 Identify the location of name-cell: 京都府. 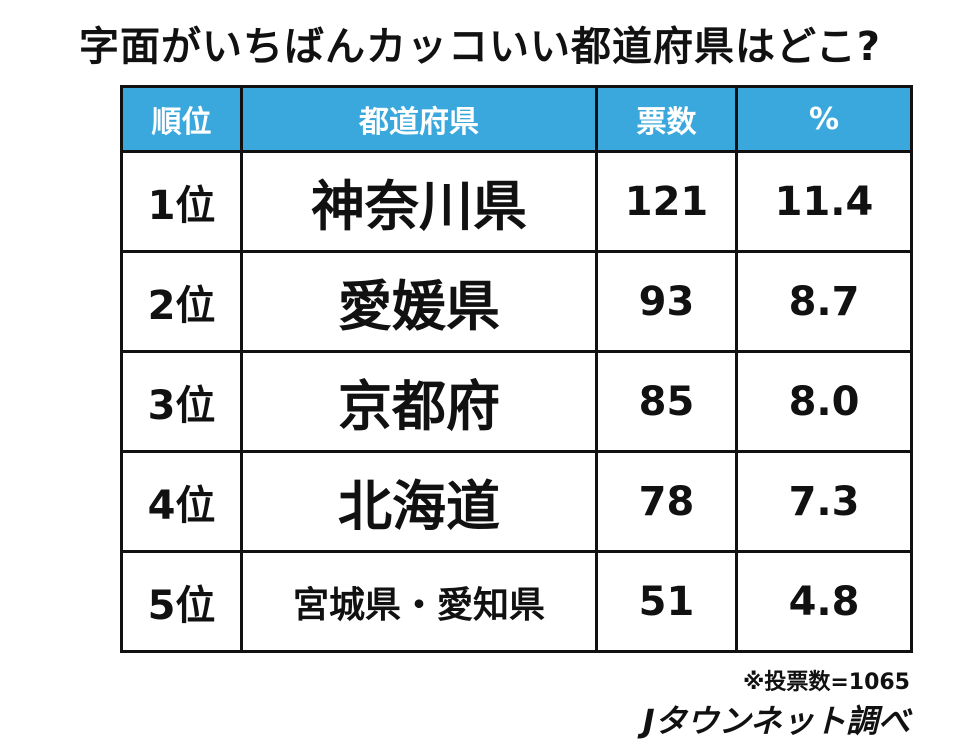
(419, 401).